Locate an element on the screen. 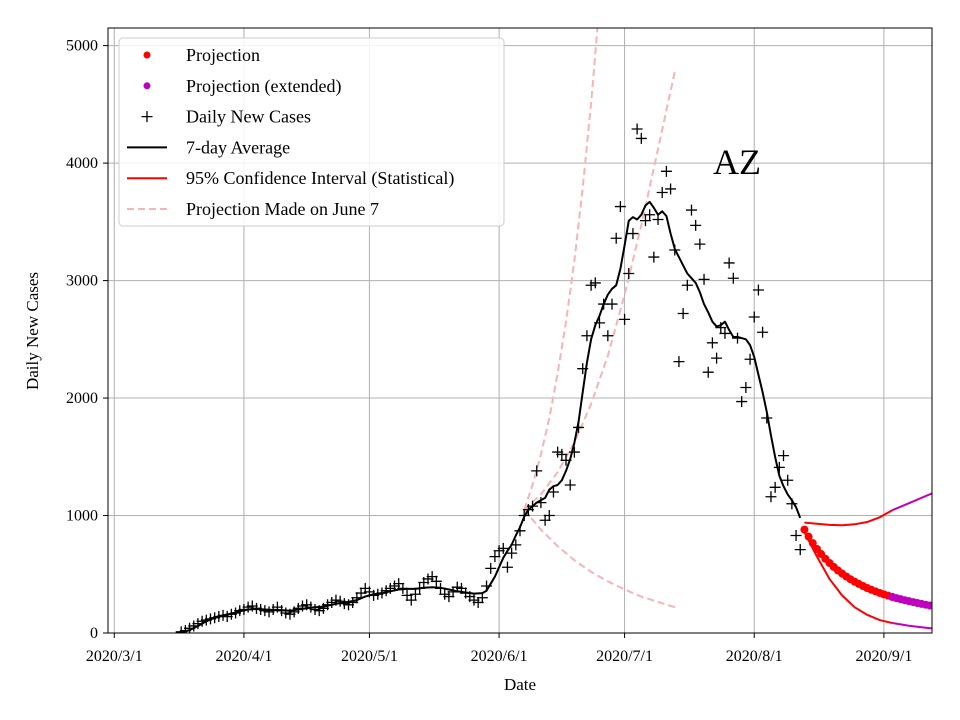 This screenshot has height=720, width=960. june7-projection-middle is located at coordinates (599, 291).